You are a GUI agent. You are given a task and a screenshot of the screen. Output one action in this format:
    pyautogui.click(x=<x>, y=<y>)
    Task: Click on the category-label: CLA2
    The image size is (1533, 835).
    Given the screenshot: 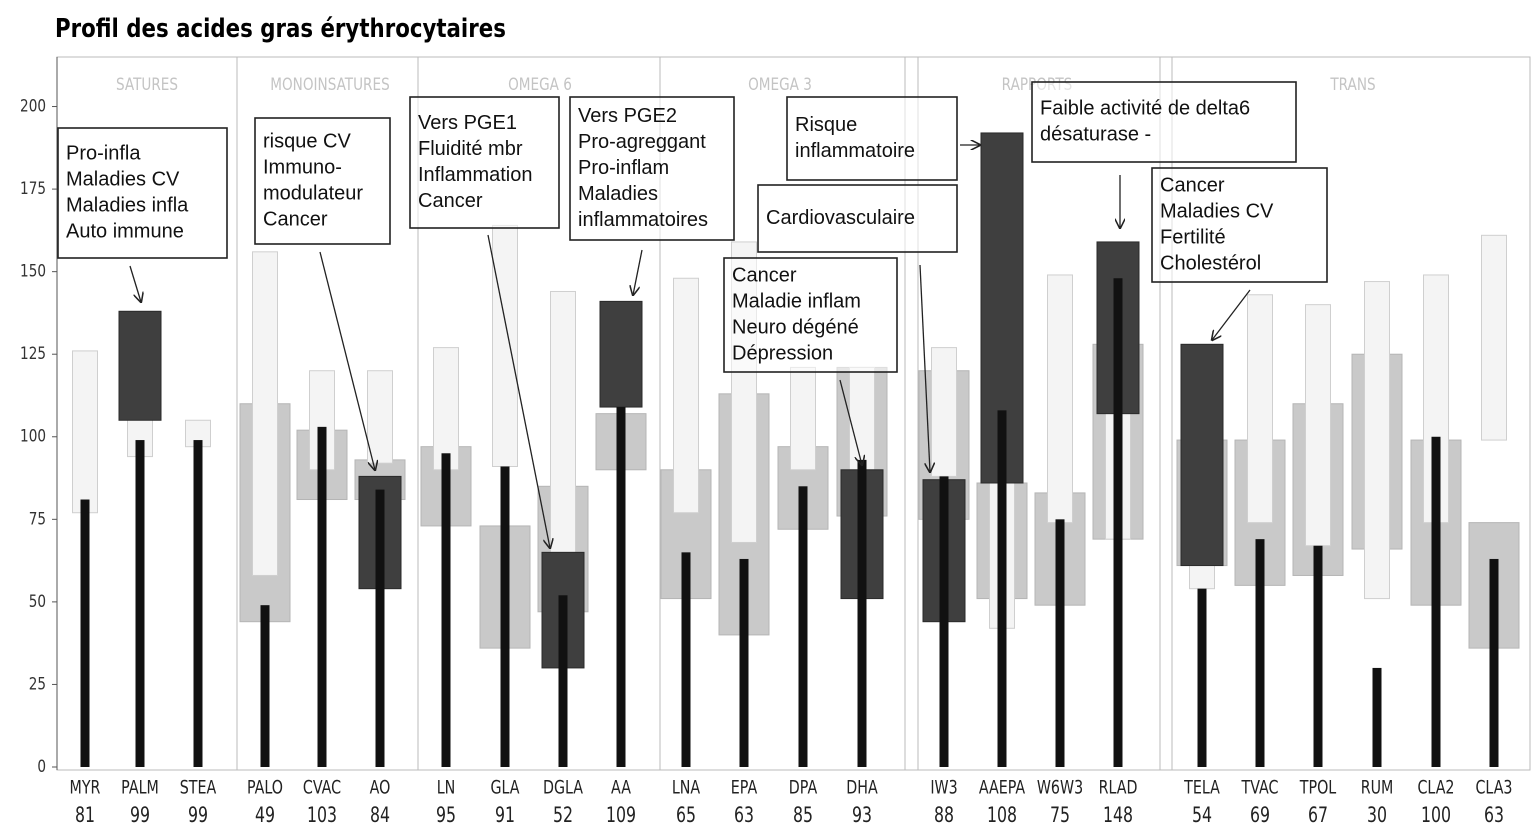 What is the action you would take?
    pyautogui.click(x=1435, y=787)
    